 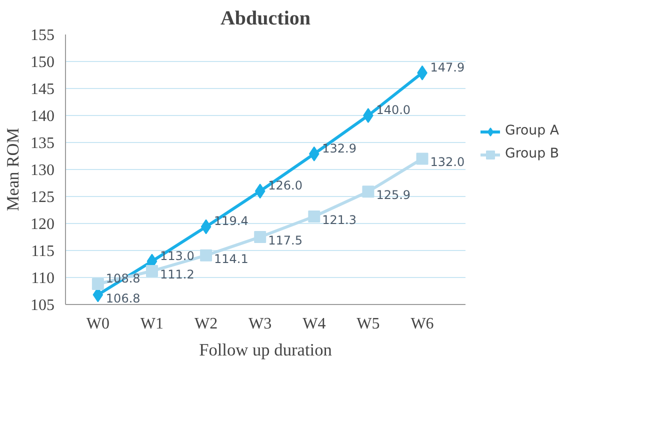 I want to click on x-tick-label: W2, so click(x=206, y=324).